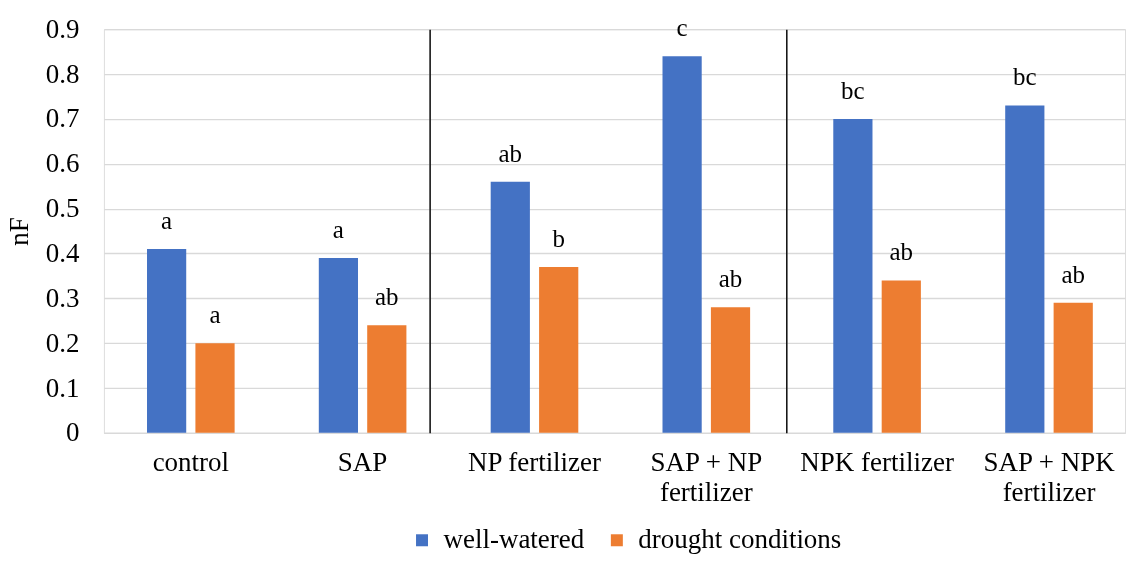 This screenshot has height=566, width=1126. What do you see at coordinates (62, 73) in the screenshot?
I see `y-tick-label: 0.8` at bounding box center [62, 73].